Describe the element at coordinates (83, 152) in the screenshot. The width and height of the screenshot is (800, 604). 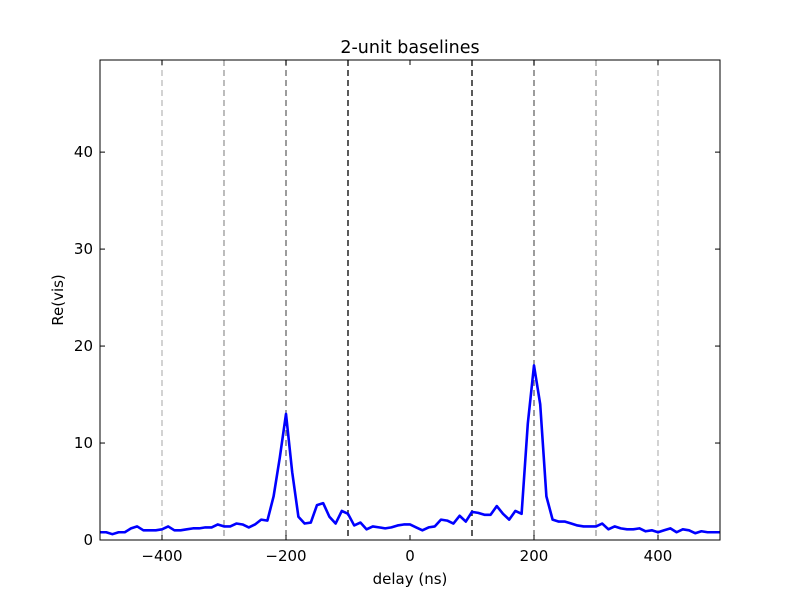
I see `y-tick-label: 40` at that location.